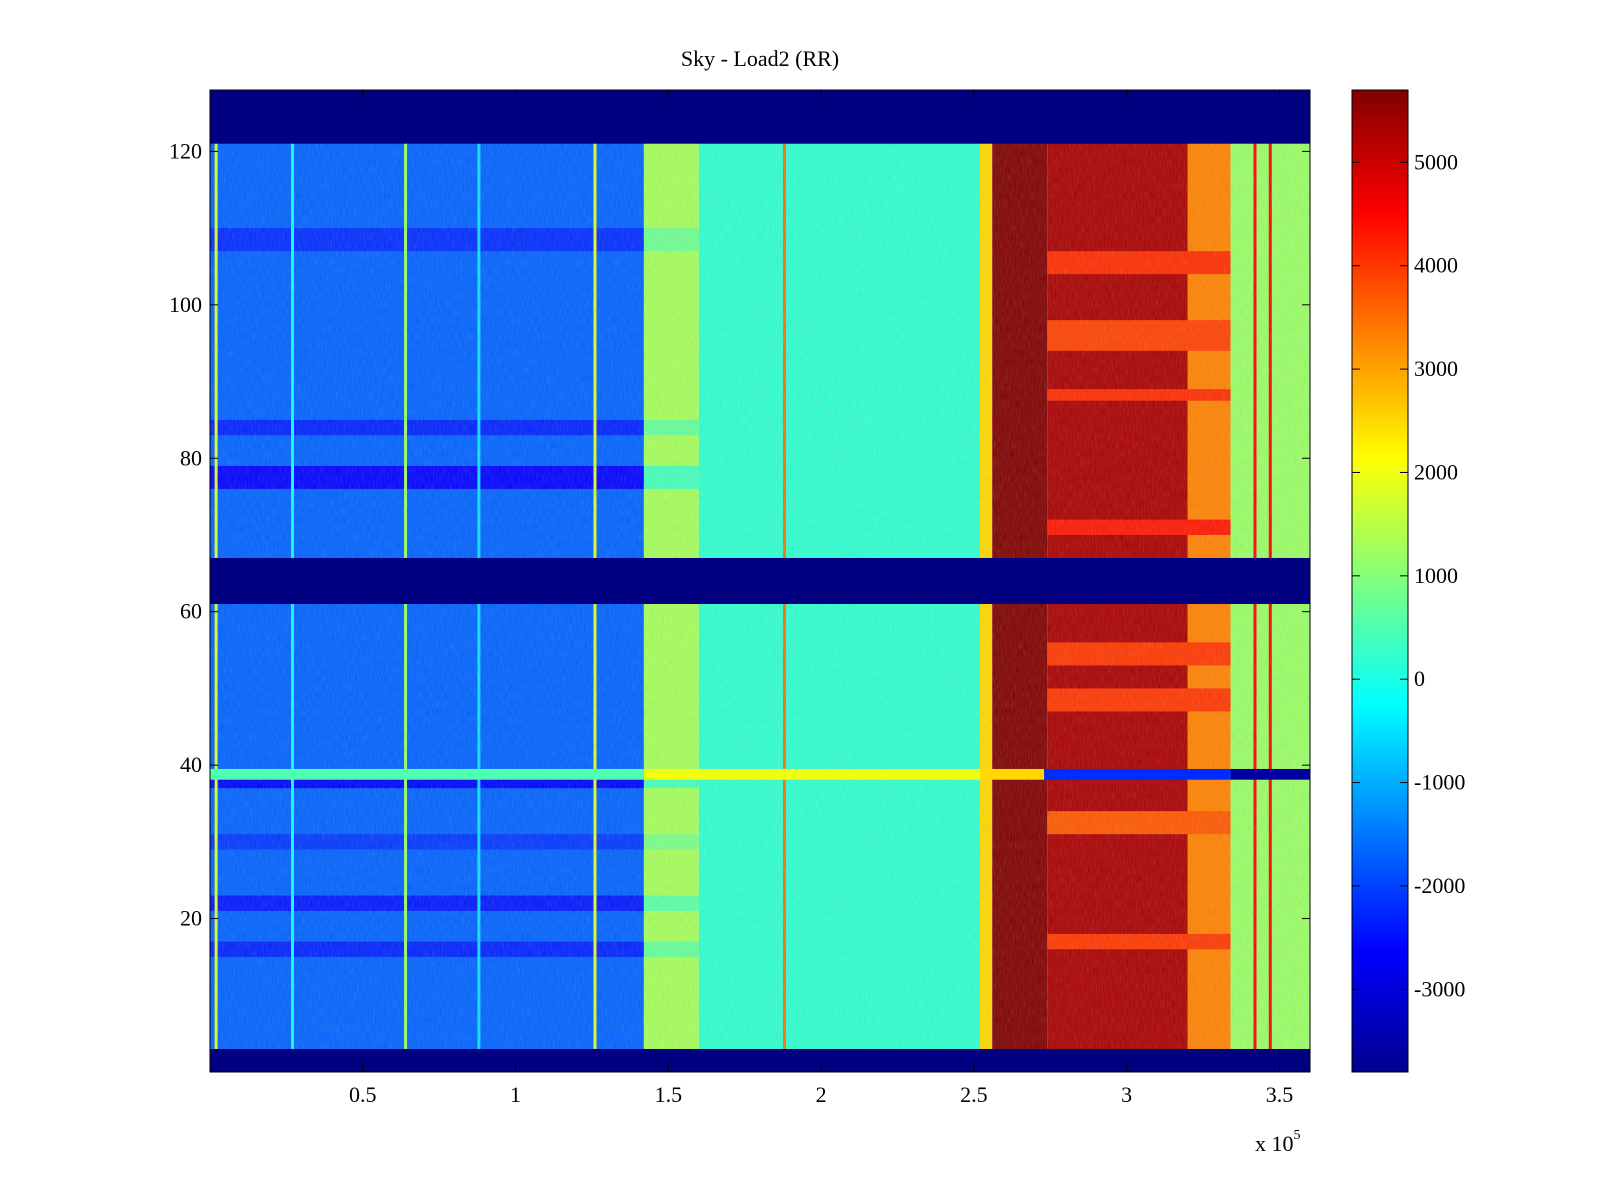 This screenshot has height=1200, width=1600. I want to click on colorbar-tick-label: 3000, so click(1436, 368).